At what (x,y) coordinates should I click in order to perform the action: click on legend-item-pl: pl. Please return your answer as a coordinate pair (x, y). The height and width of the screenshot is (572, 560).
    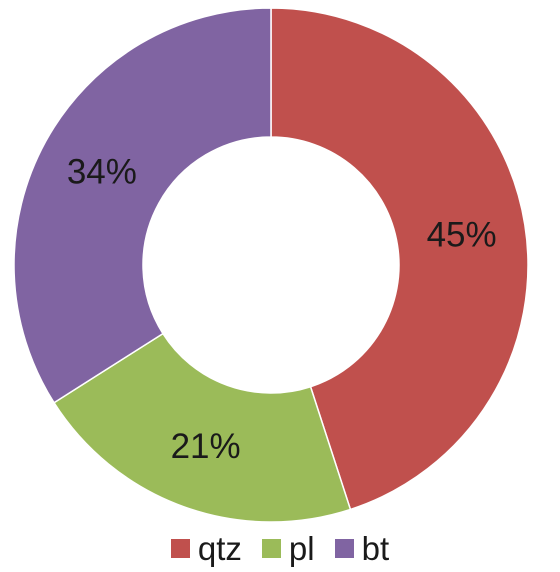
    Looking at the image, I should click on (288, 548).